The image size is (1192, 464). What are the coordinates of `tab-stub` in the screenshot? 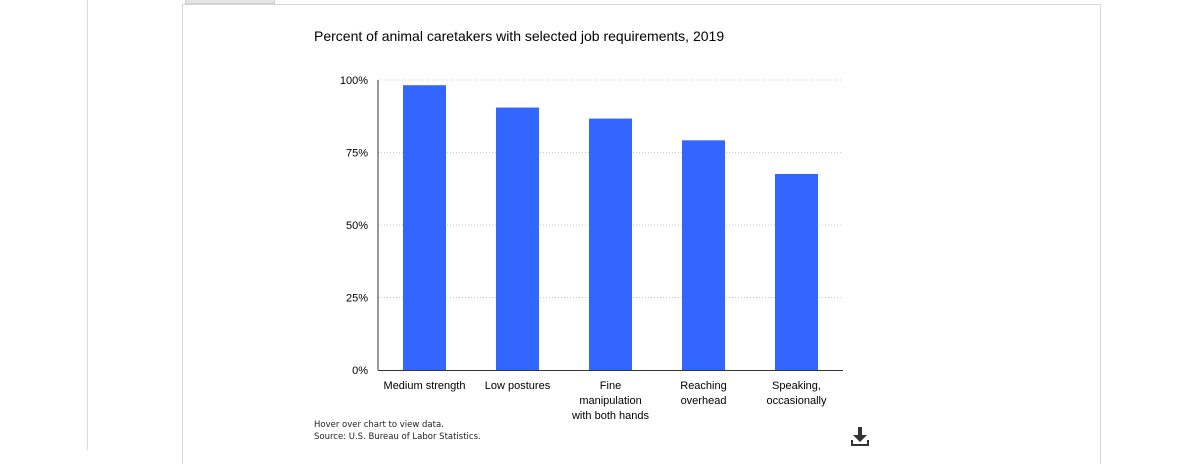 It's located at (230, 2).